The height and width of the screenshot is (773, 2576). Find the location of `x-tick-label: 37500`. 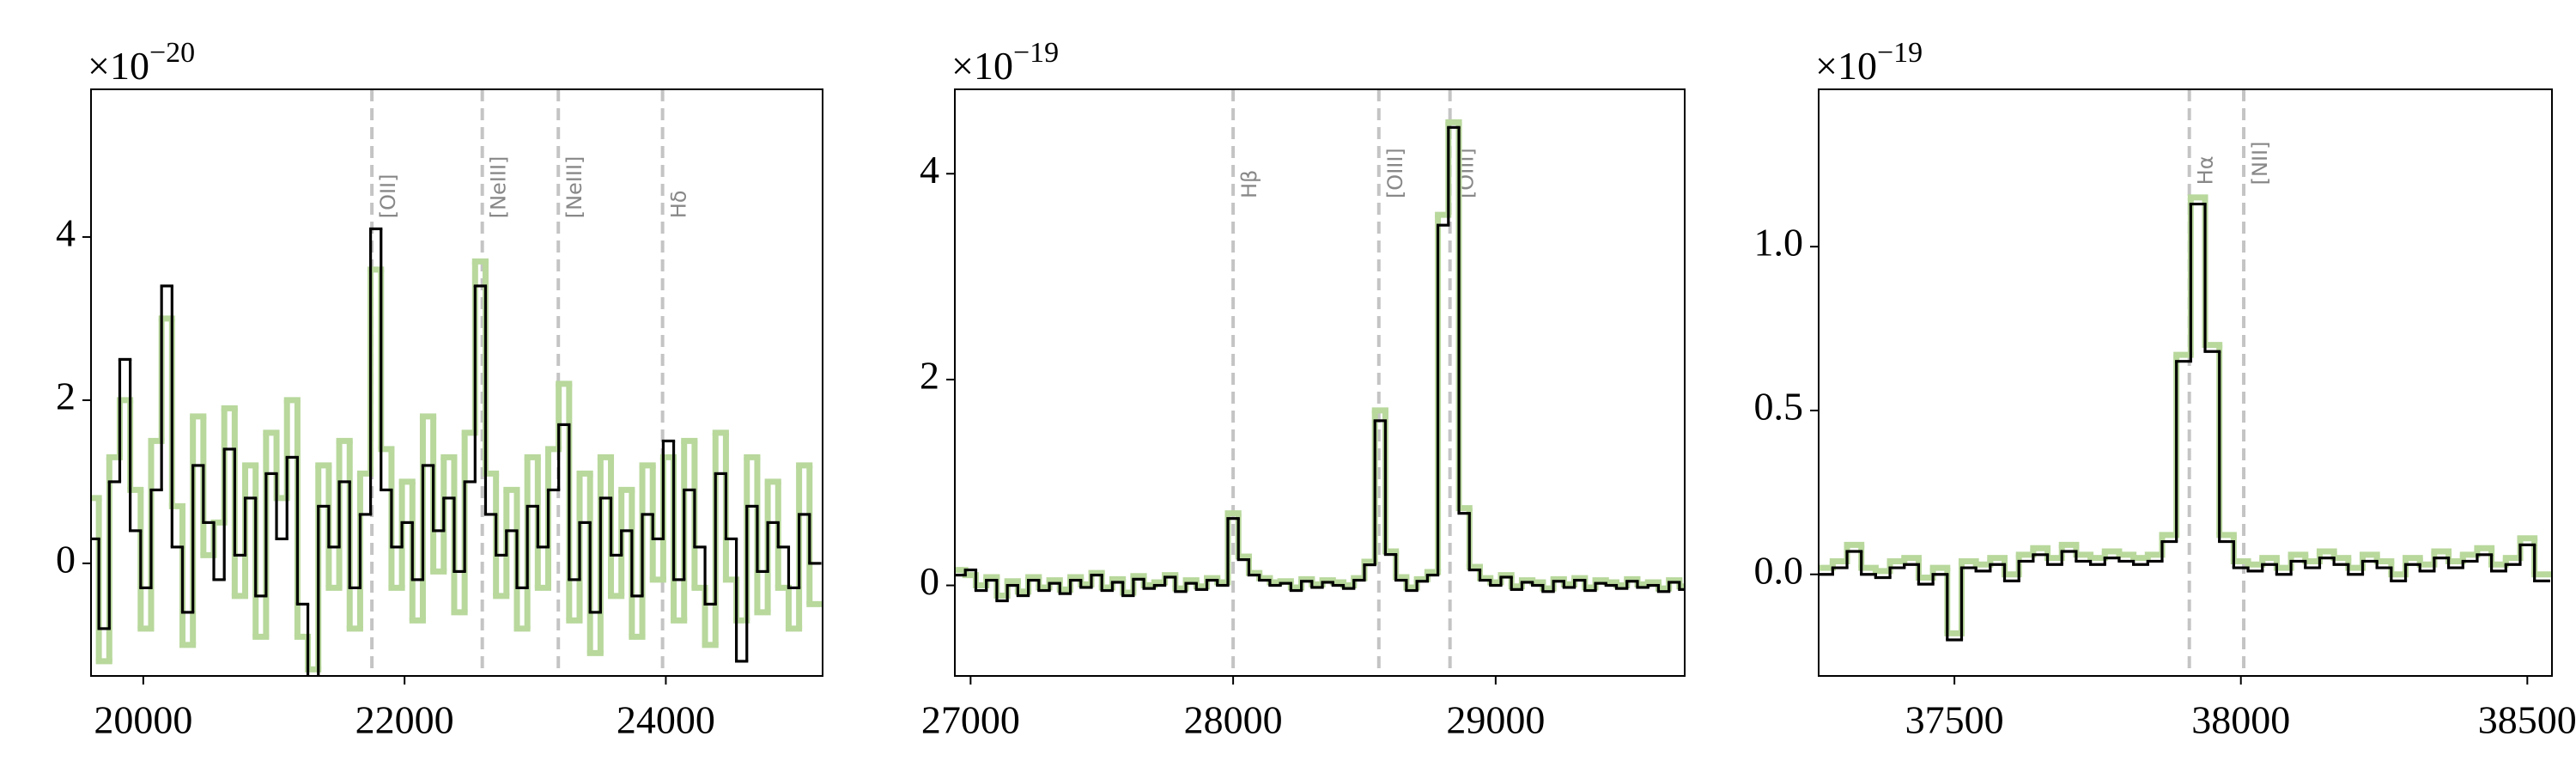

x-tick-label: 37500 is located at coordinates (1954, 720).